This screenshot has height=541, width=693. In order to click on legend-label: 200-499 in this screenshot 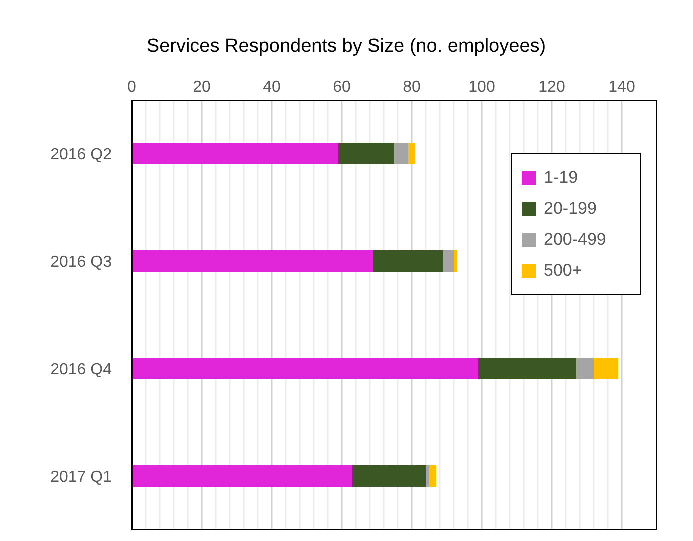, I will do `click(575, 239)`.